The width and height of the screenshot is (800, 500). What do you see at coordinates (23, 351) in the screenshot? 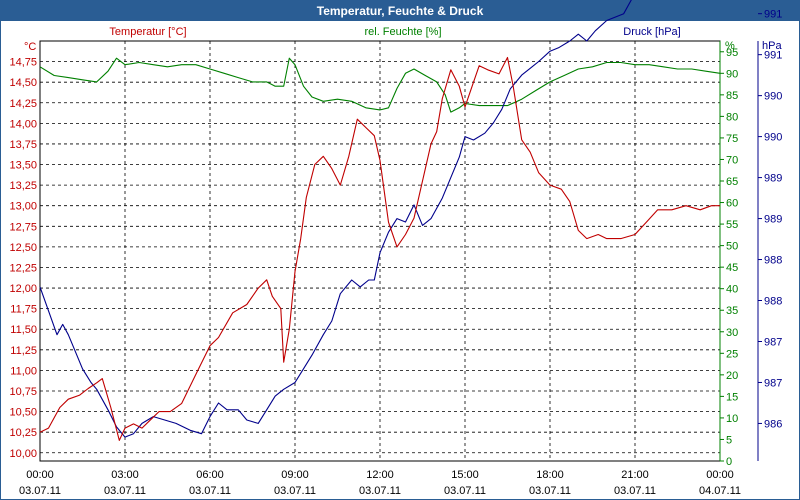
I see `temp-tick-label: 11,25` at bounding box center [23, 351].